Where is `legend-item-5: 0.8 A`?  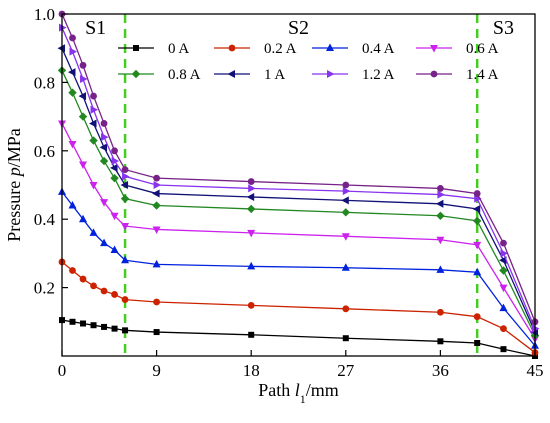 legend-item-5: 0.8 A is located at coordinates (159, 75).